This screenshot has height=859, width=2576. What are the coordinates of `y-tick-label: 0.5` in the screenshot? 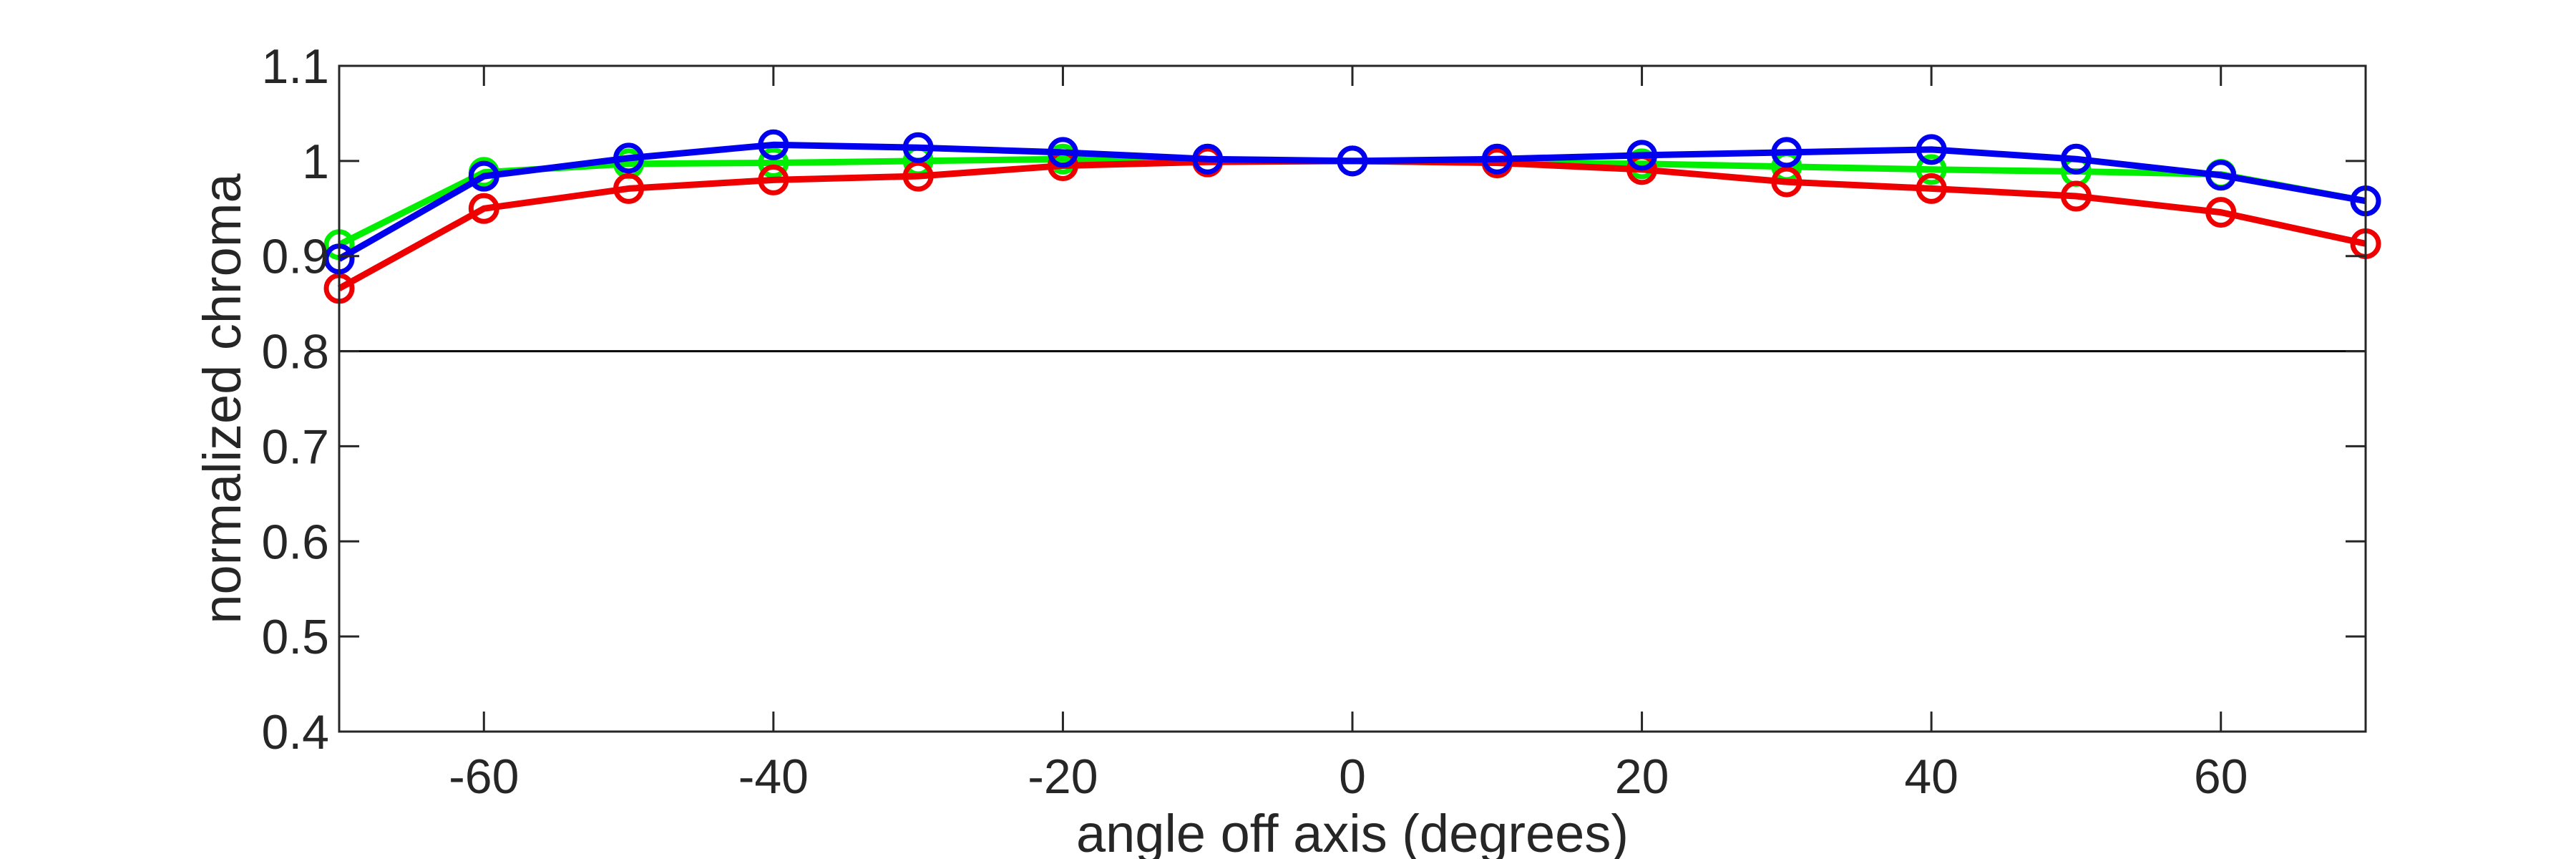 It's located at (295, 637).